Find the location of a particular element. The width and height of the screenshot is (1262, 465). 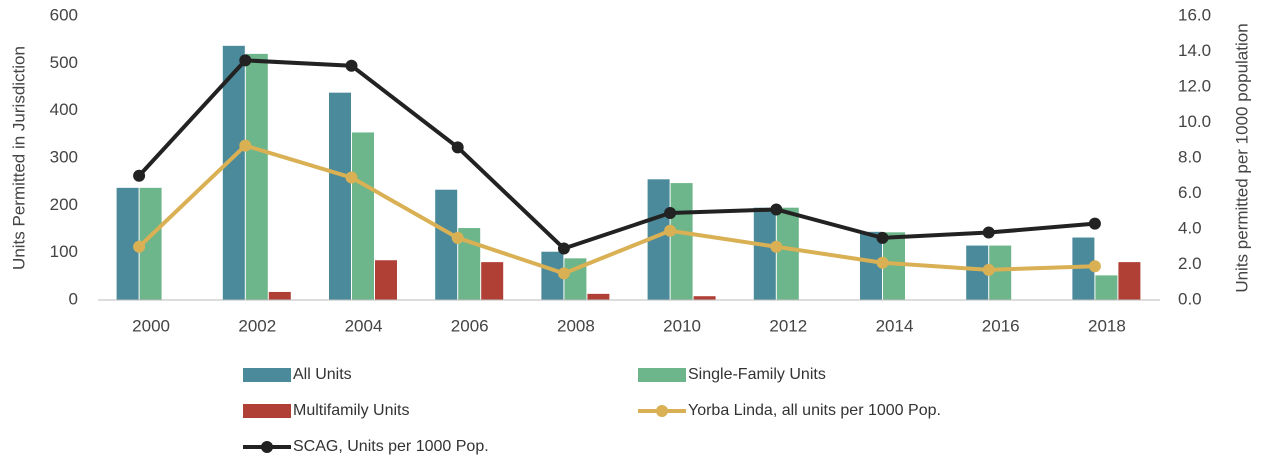

y2-tick-label: 6.0 is located at coordinates (1190, 192).